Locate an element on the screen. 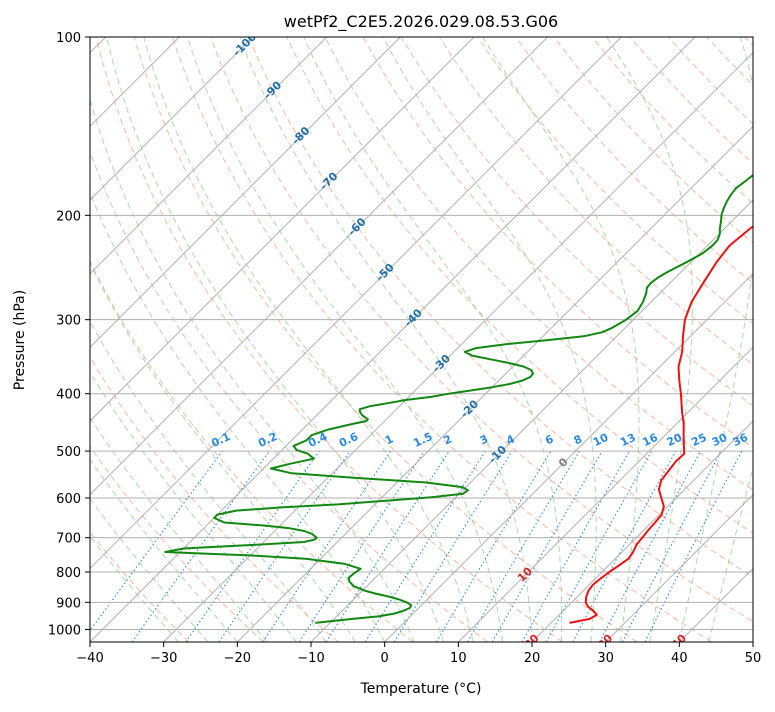 Image resolution: width=775 pixels, height=712 pixels. y-tick-label: 400 is located at coordinates (68, 395).